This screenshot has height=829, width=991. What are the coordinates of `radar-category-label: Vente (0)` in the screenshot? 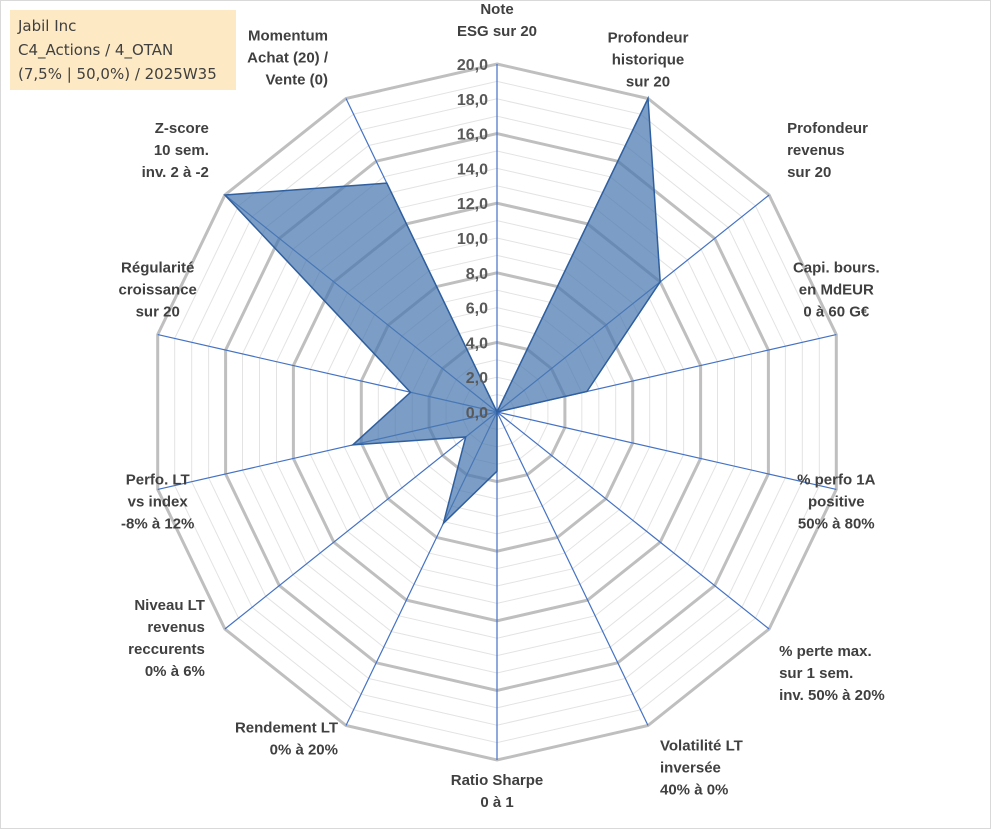 It's located at (296, 80).